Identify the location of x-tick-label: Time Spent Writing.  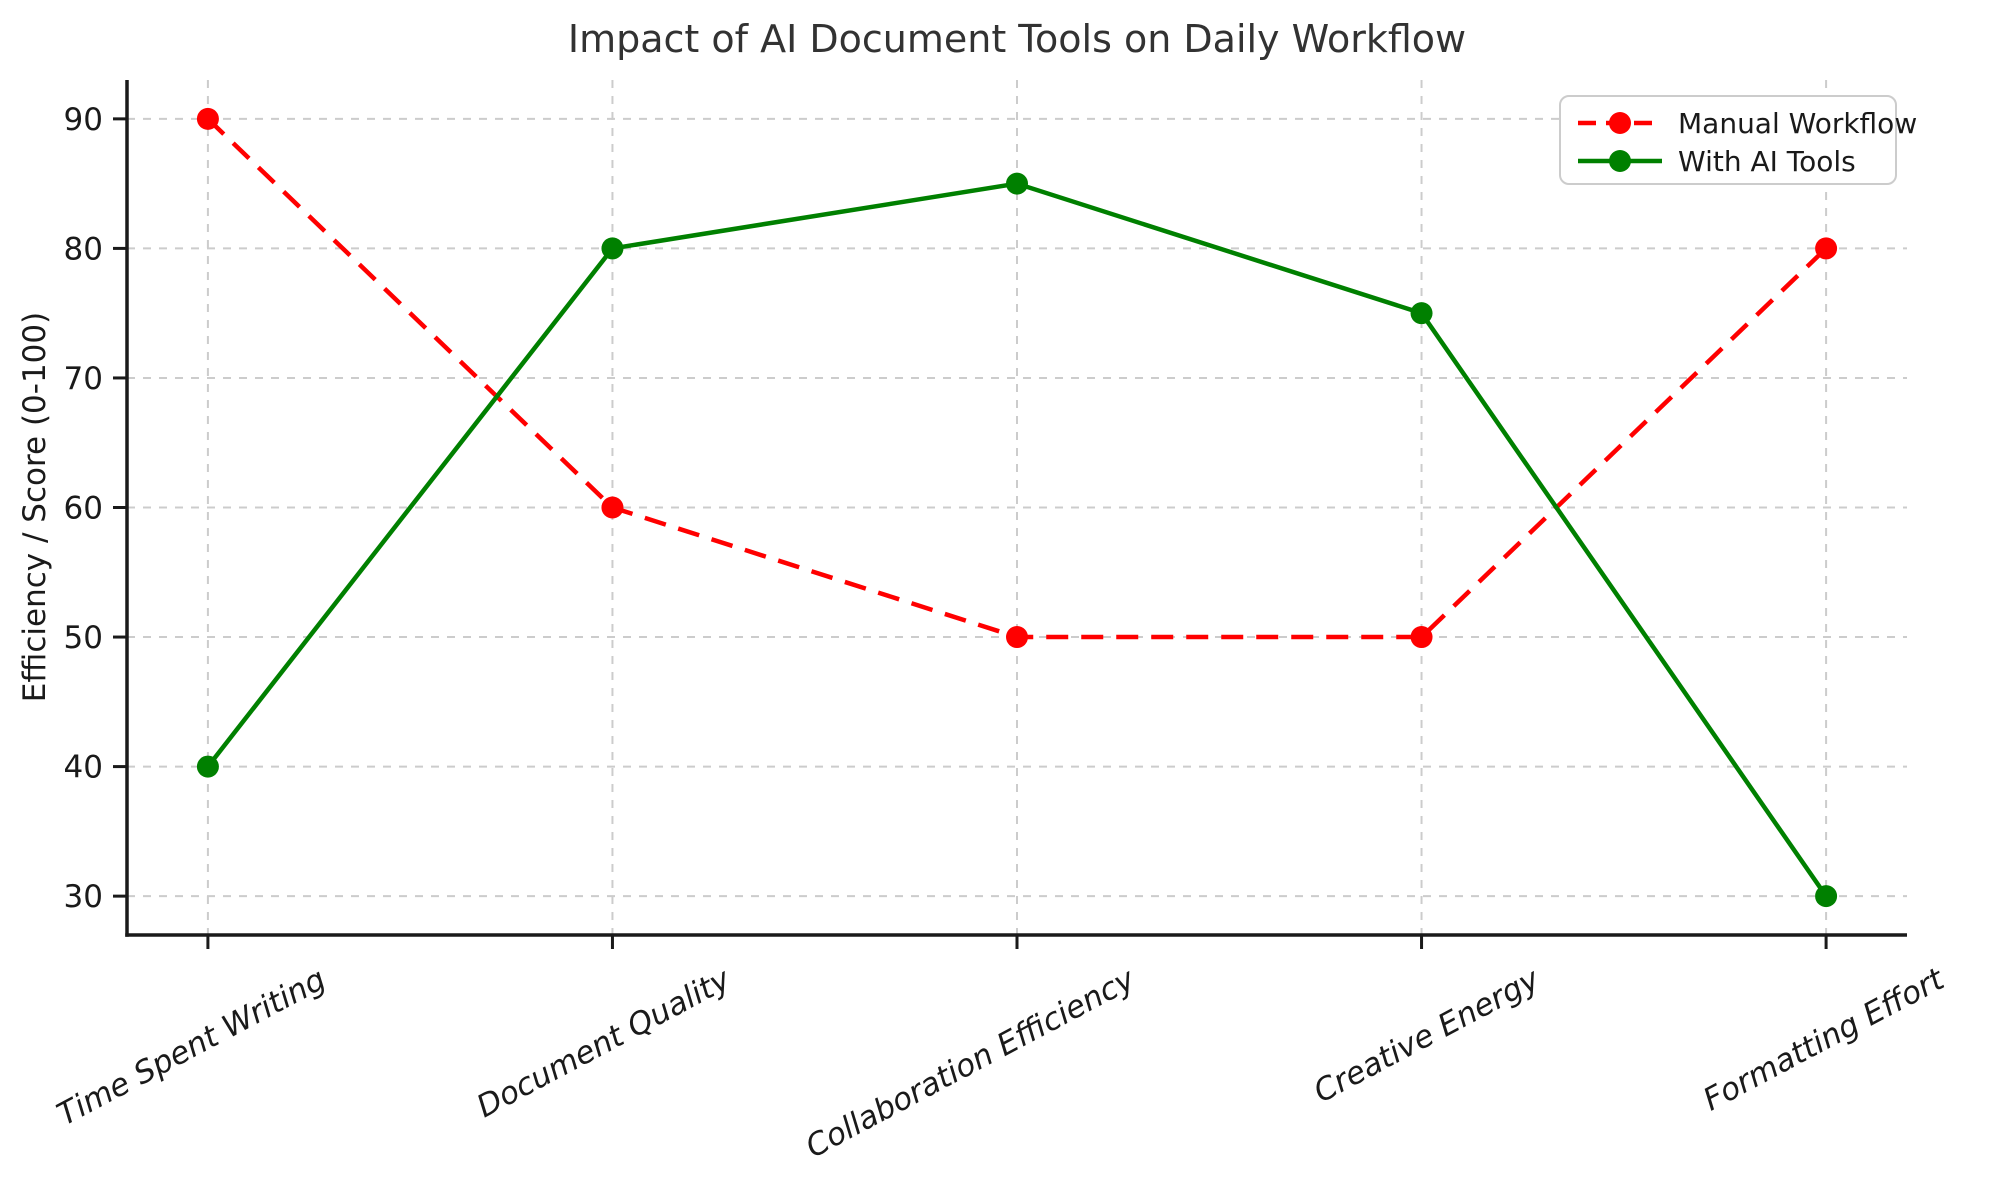
(191, 1047).